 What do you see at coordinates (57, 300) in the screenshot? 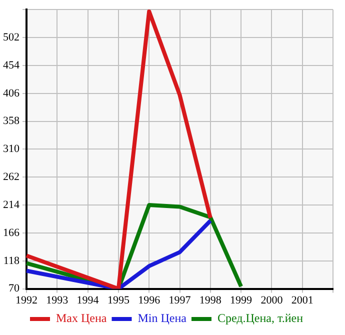
I see `x-tick-label: 1993` at bounding box center [57, 300].